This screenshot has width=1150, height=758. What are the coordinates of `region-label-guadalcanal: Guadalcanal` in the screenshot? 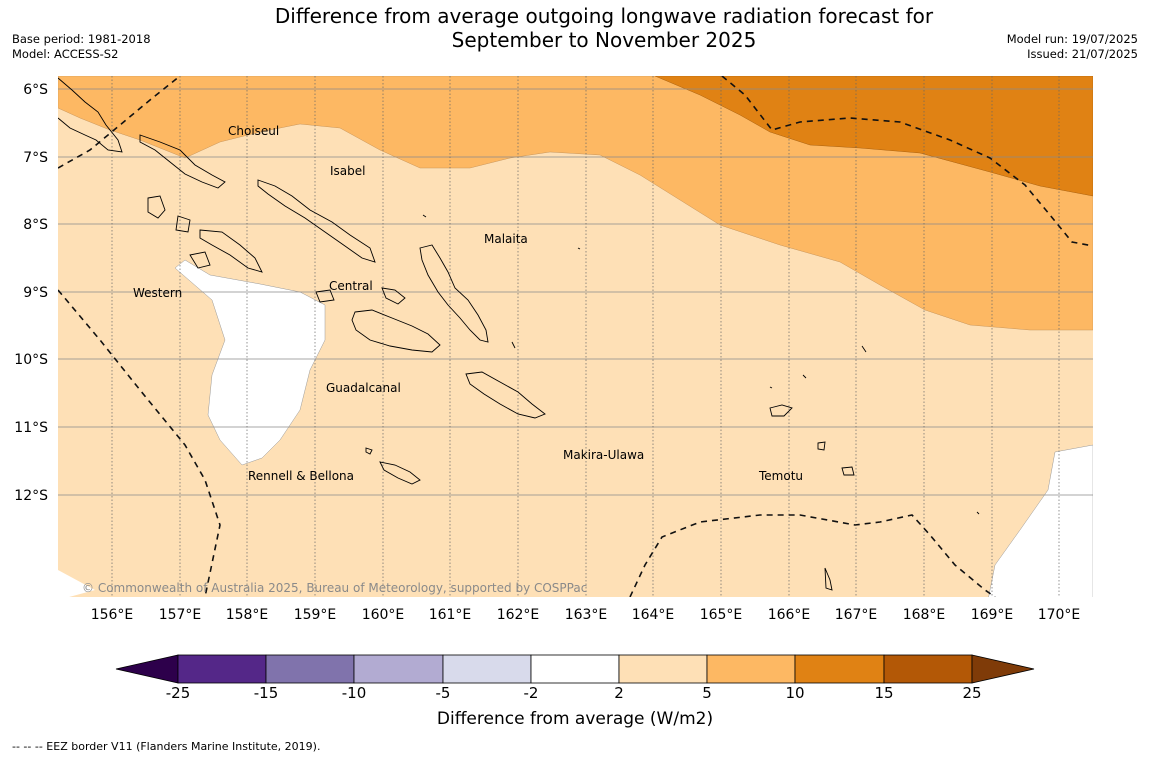 It's located at (363, 388).